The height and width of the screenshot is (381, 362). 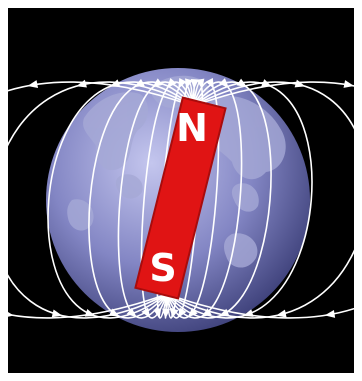 What do you see at coordinates (245, 137) in the screenshot?
I see `continent-eurasia` at bounding box center [245, 137].